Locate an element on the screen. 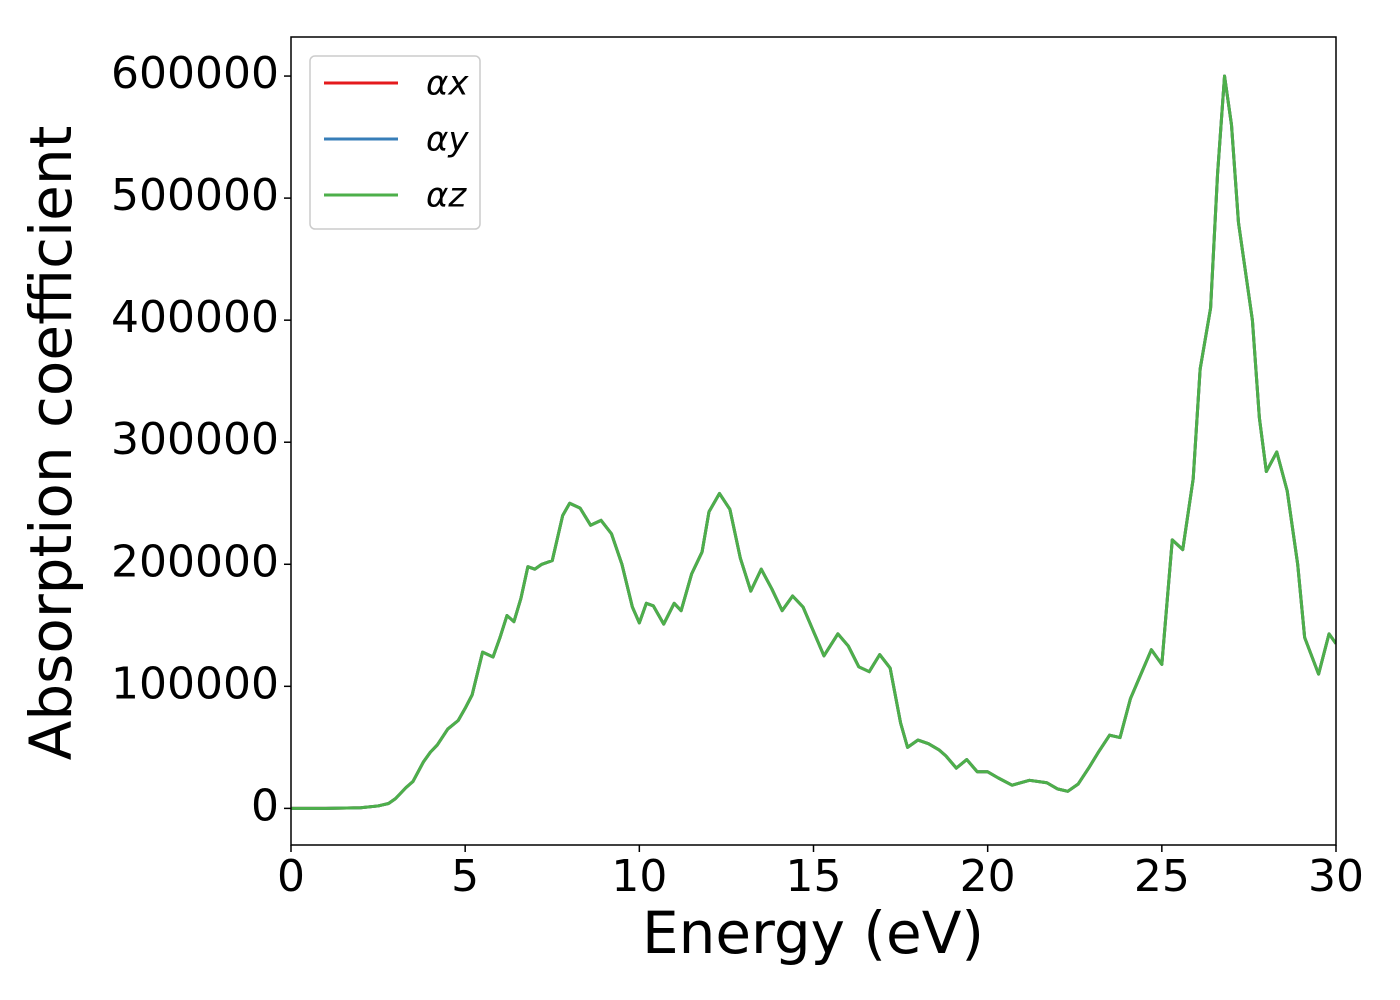 This screenshot has width=1400, height=1000. y-tick-label: 0 is located at coordinates (265, 805).